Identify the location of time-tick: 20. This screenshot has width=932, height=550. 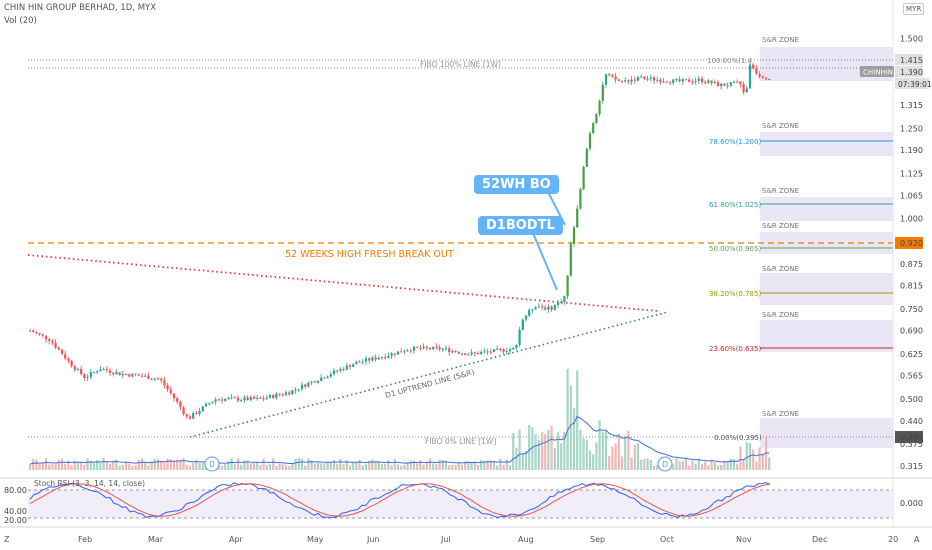
(893, 539).